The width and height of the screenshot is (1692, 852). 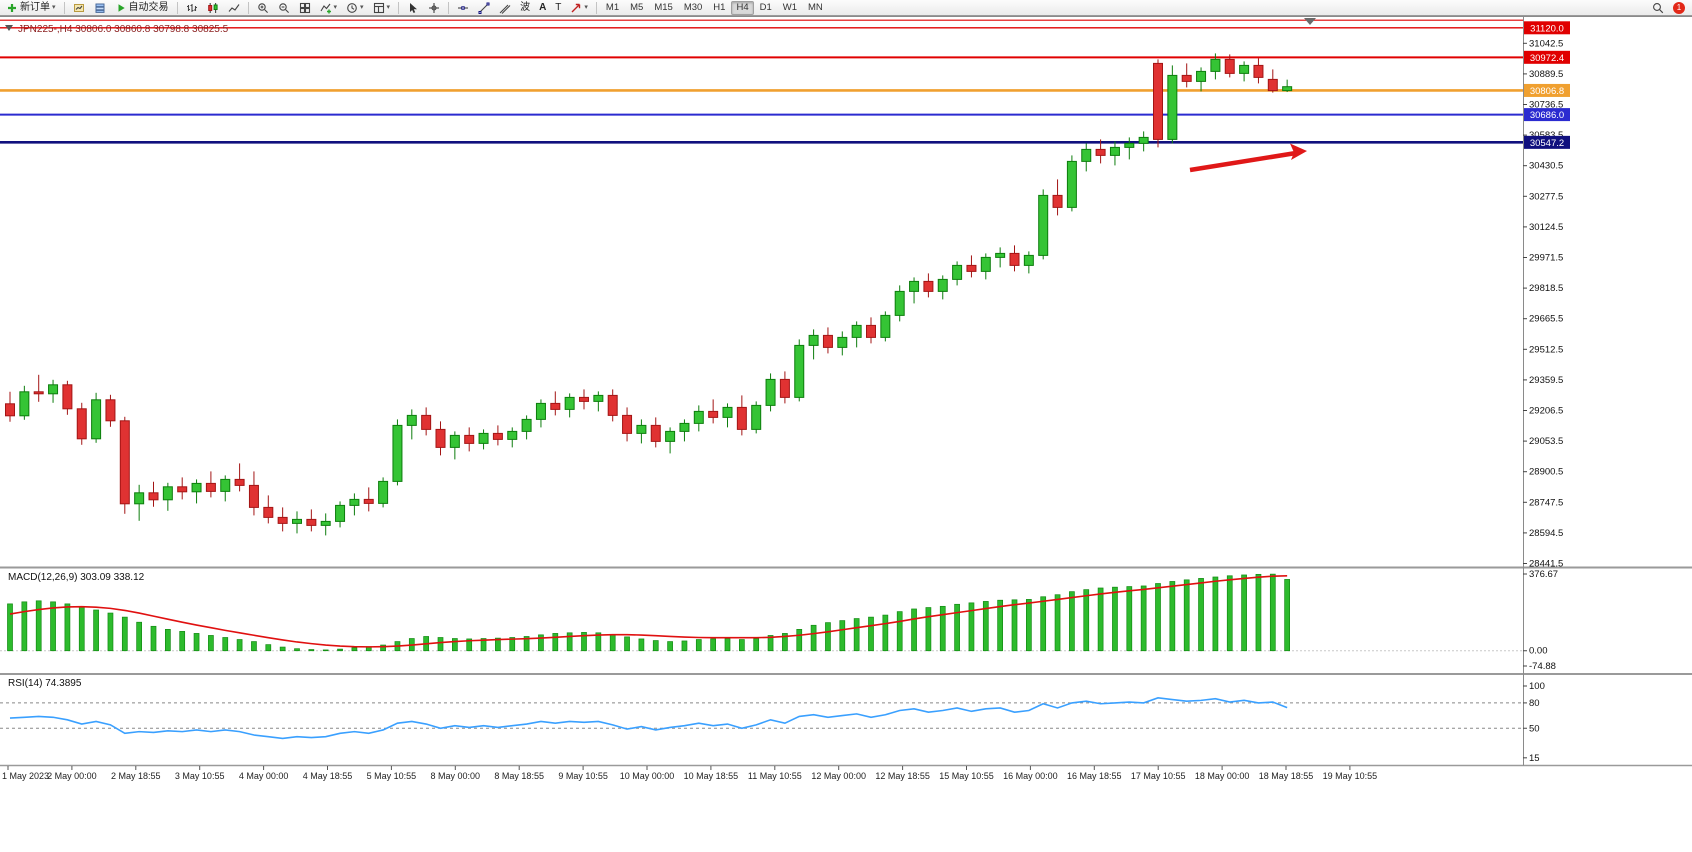 What do you see at coordinates (484, 8) in the screenshot?
I see `trendline-button` at bounding box center [484, 8].